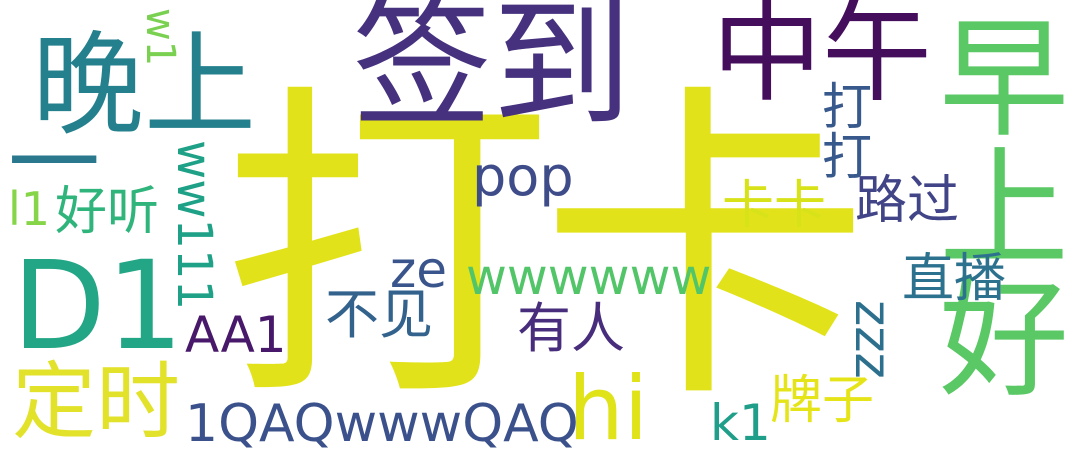  Describe the element at coordinates (54, 163) in the screenshot. I see `word-yi: 一` at that location.